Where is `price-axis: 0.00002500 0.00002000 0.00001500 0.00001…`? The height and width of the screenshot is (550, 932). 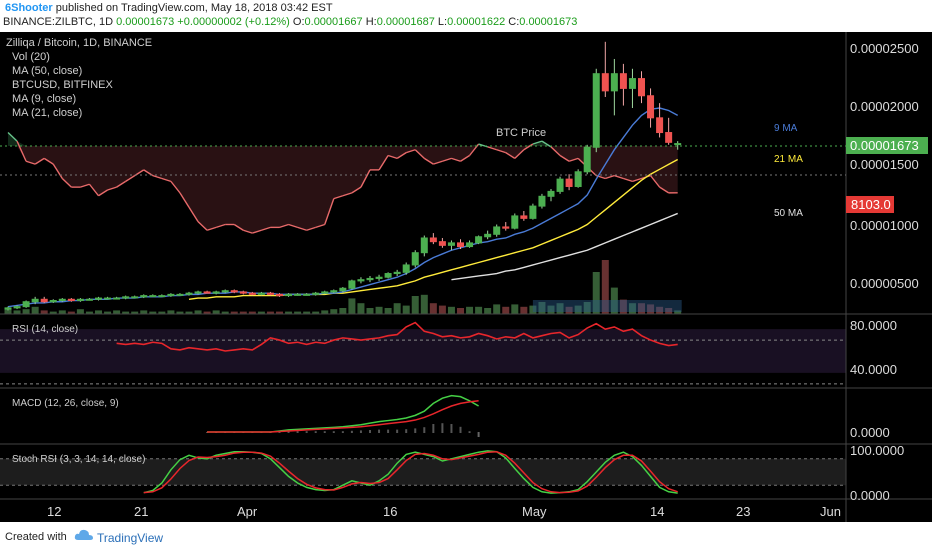 price-axis: 0.00002500 0.00002000 0.00001500 0.00001… is located at coordinates (884, 166).